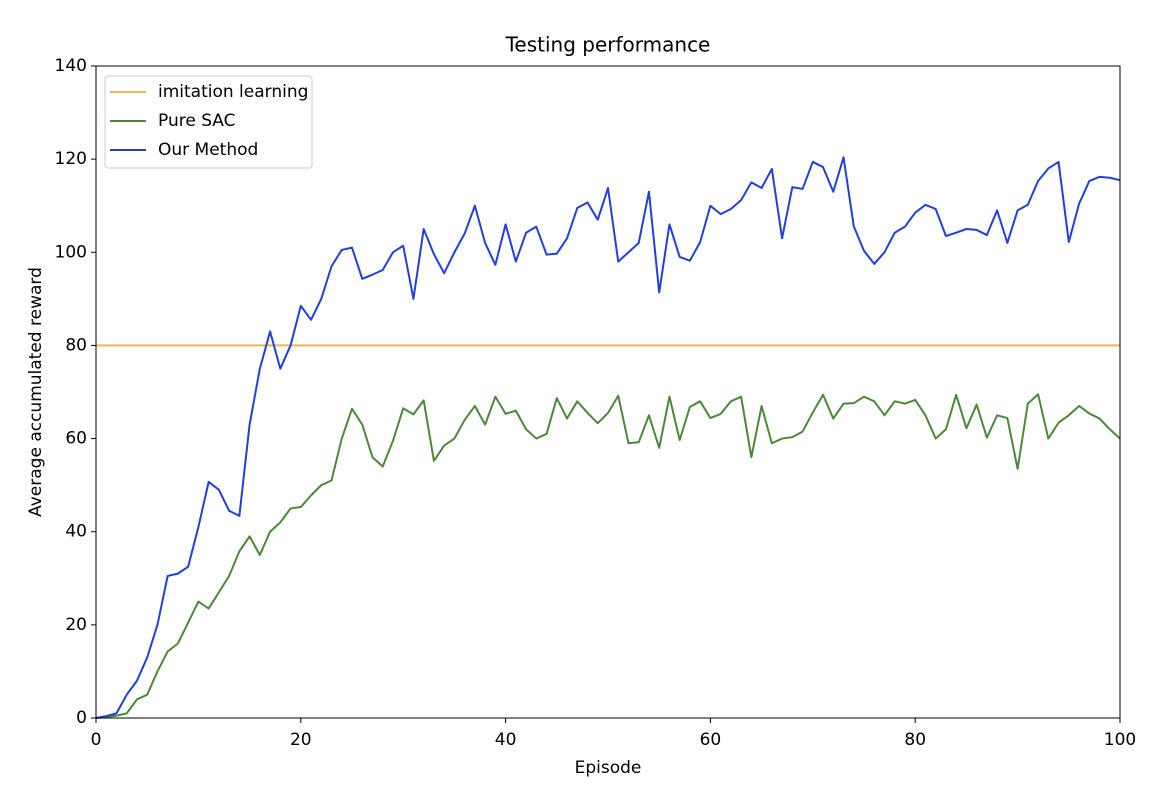 This screenshot has width=1166, height=802. What do you see at coordinates (711, 740) in the screenshot?
I see `x-tick-label: 60` at bounding box center [711, 740].